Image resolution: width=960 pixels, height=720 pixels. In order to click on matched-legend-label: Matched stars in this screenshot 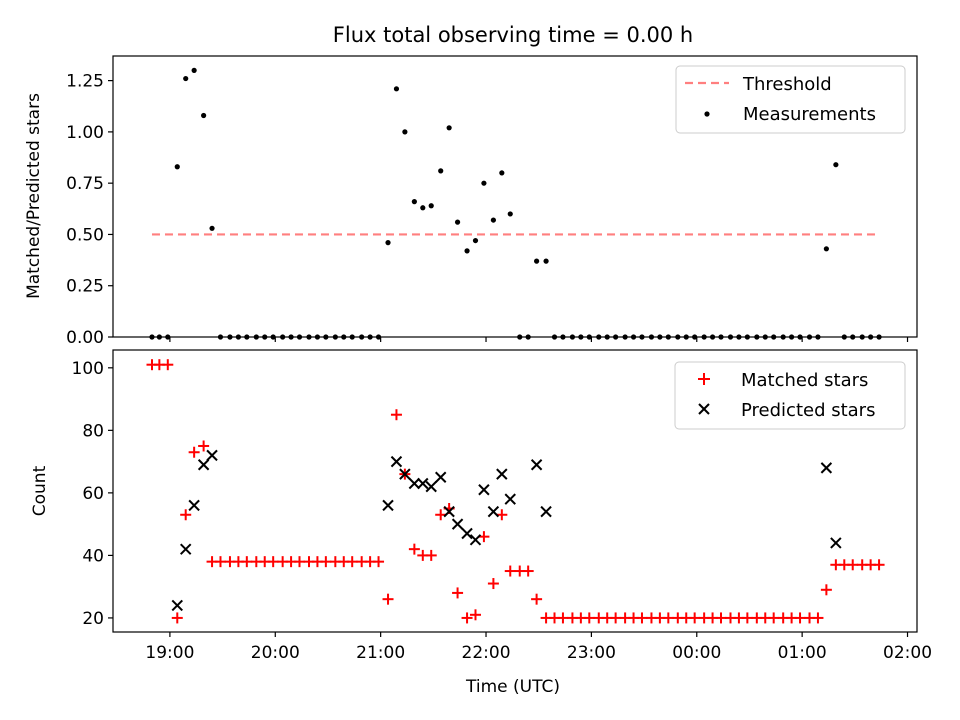, I will do `click(804, 380)`.